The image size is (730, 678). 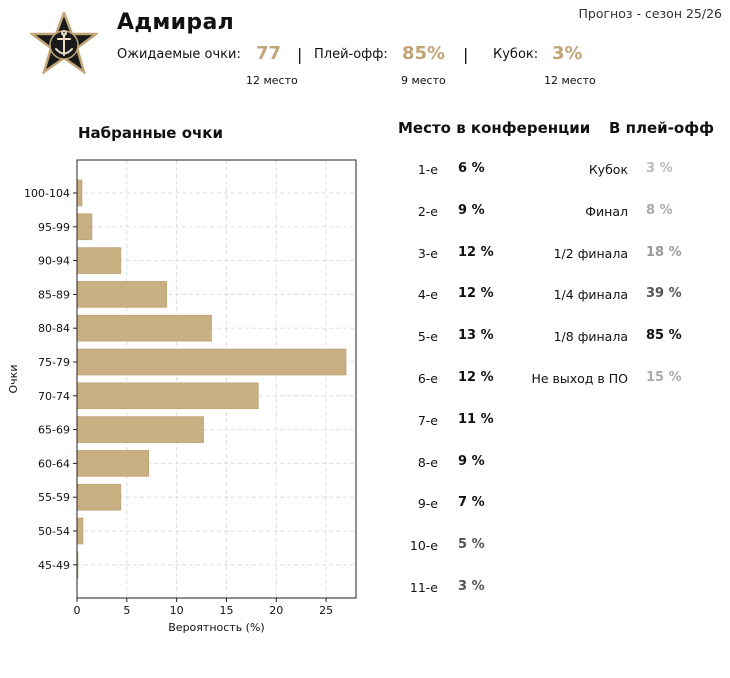 What do you see at coordinates (664, 294) in the screenshot?
I see `playoff-stage-value: 39 %` at bounding box center [664, 294].